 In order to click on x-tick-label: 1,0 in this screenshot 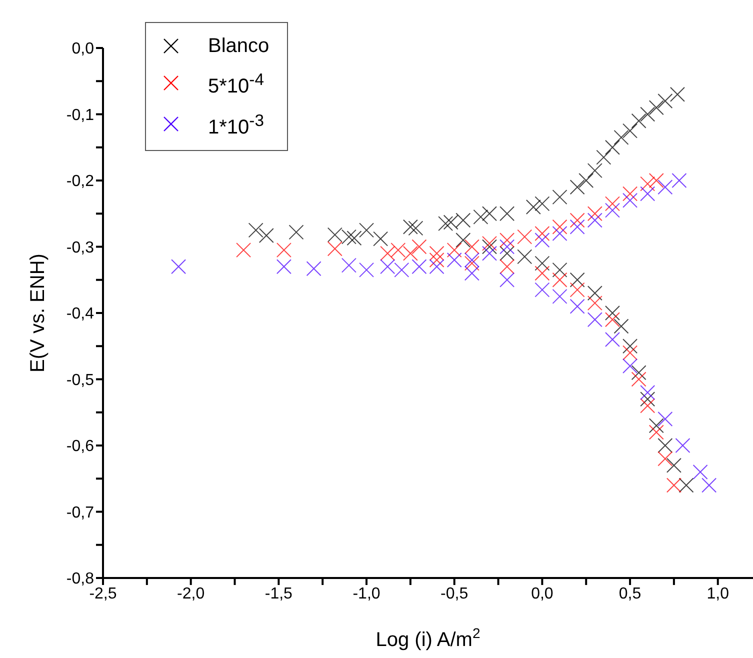, I will do `click(718, 593)`.